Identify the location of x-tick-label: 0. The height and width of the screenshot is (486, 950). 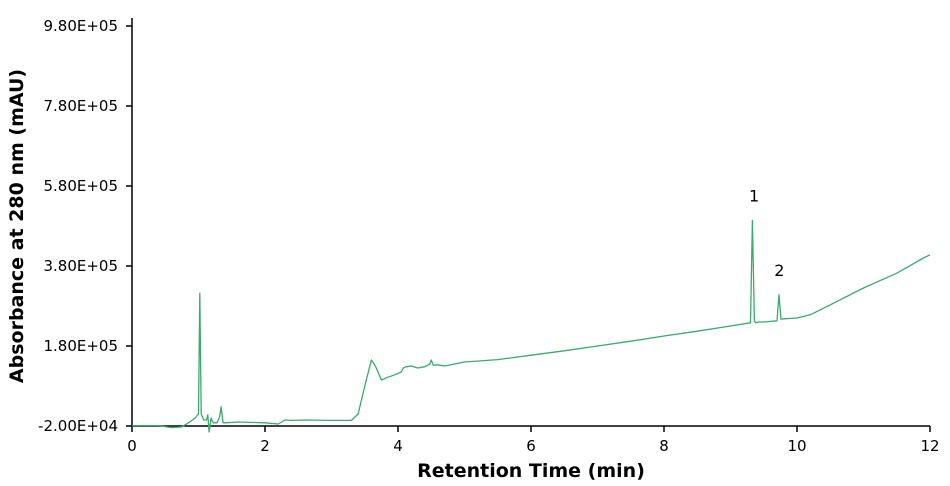
(132, 446).